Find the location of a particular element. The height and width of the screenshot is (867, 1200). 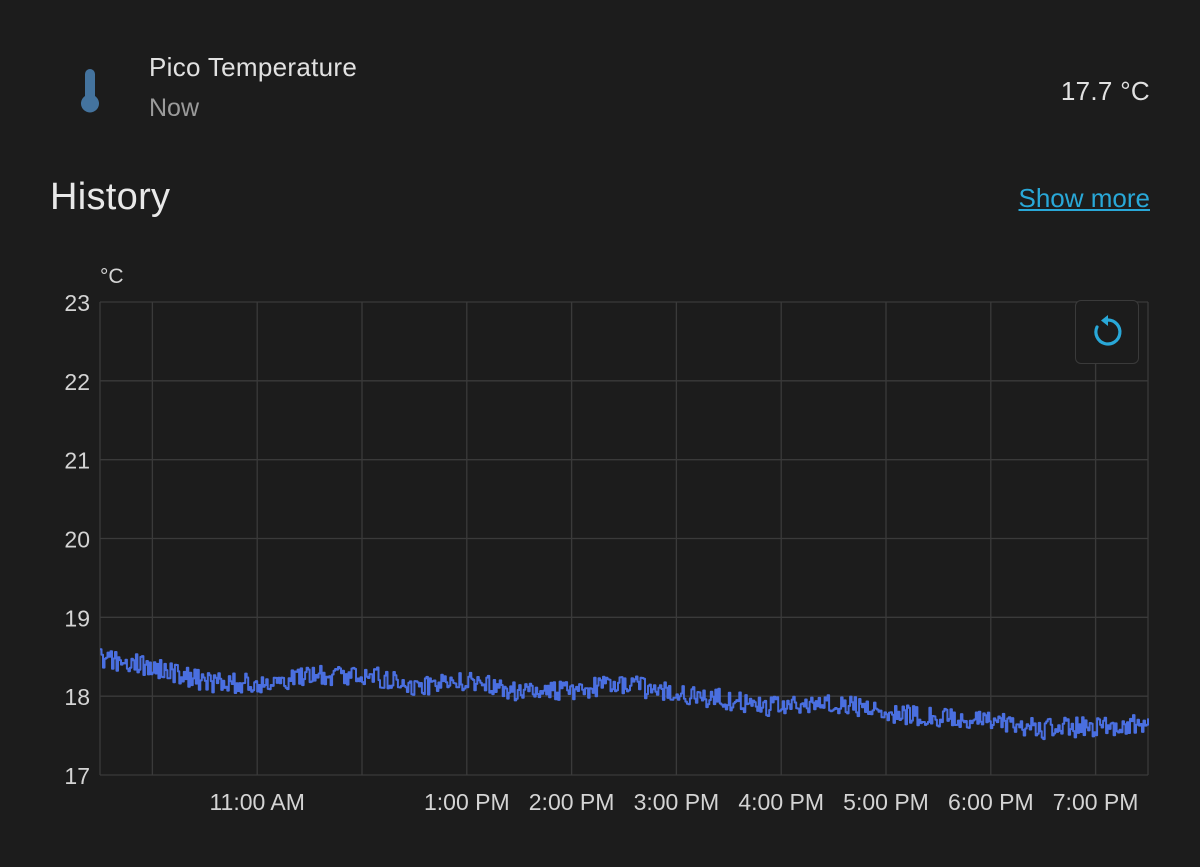

thermometer-icon is located at coordinates (90, 91).